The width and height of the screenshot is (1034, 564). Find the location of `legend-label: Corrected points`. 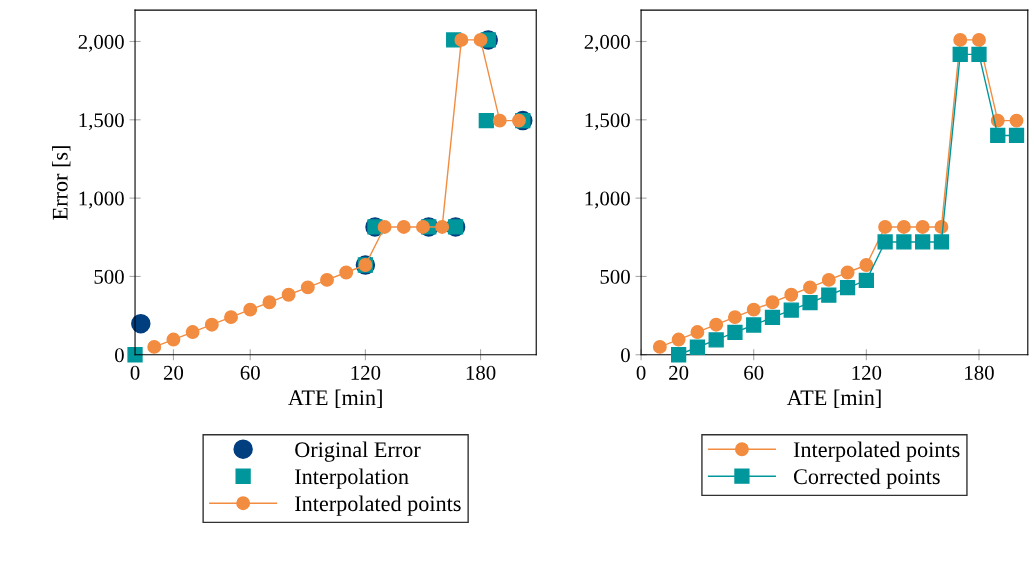

legend-label: Corrected points is located at coordinates (866, 478).